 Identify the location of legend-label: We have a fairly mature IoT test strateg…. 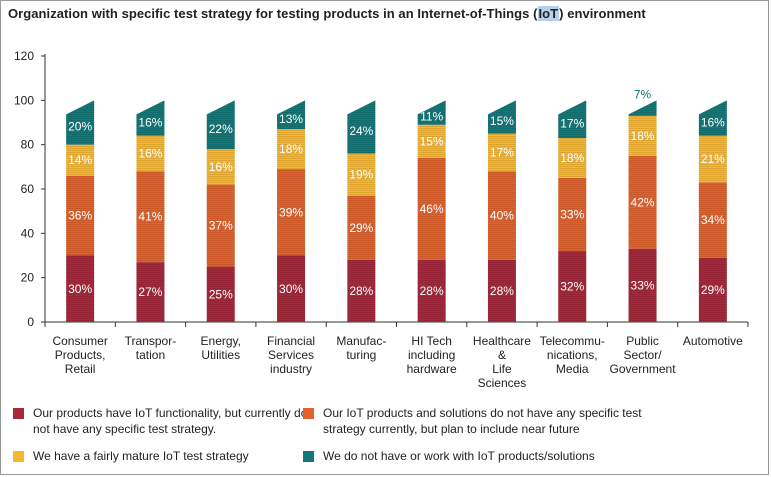
(141, 456).